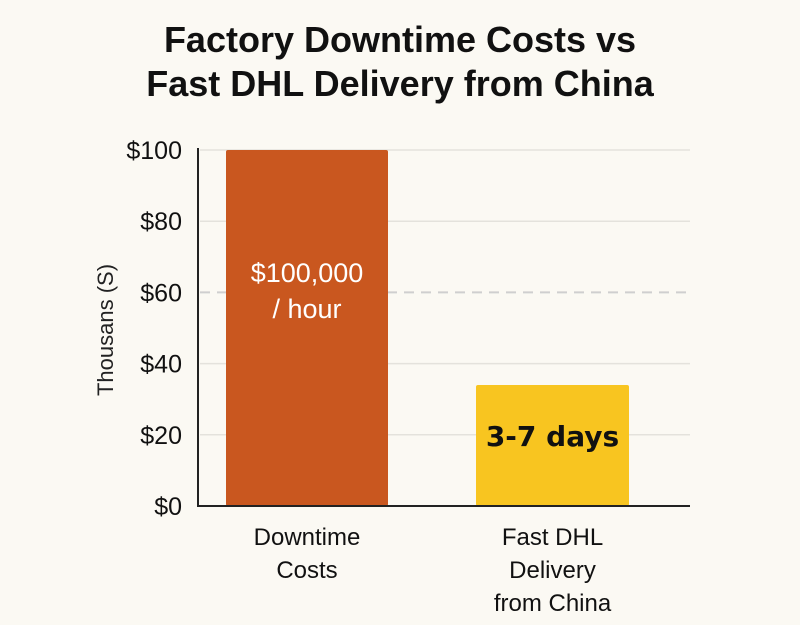 Image resolution: width=800 pixels, height=625 pixels. What do you see at coordinates (400, 39) in the screenshot?
I see `title-line-1: Factory Downtime Costs vs` at bounding box center [400, 39].